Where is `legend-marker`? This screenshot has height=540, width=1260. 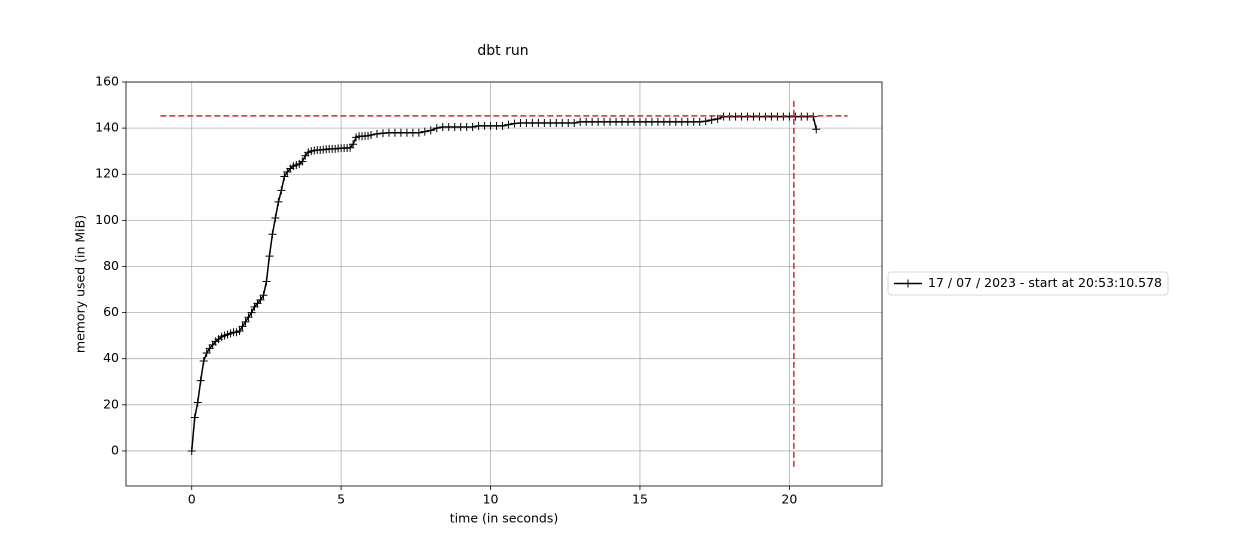 legend-marker is located at coordinates (908, 283).